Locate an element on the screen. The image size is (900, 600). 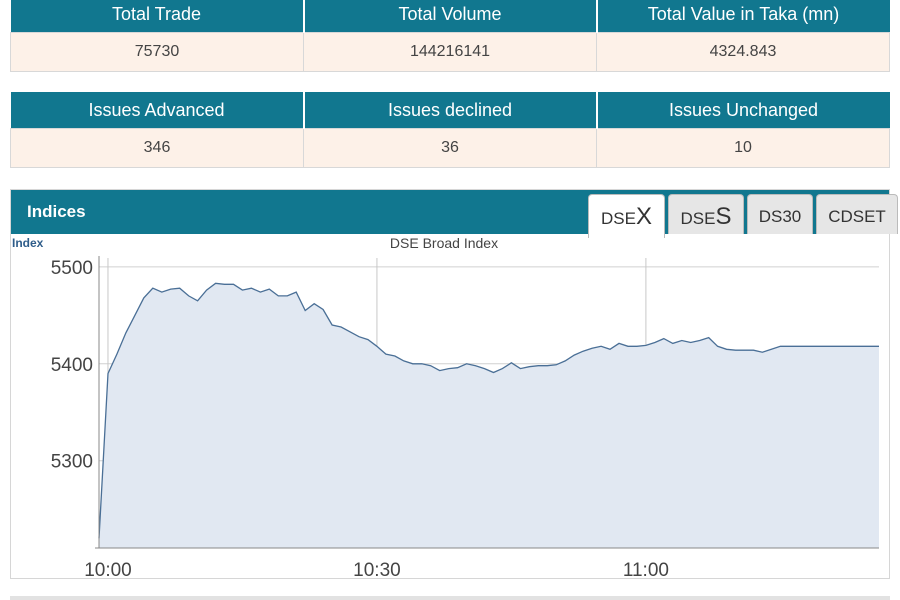
tab-cdset-label: CDSET is located at coordinates (857, 216).